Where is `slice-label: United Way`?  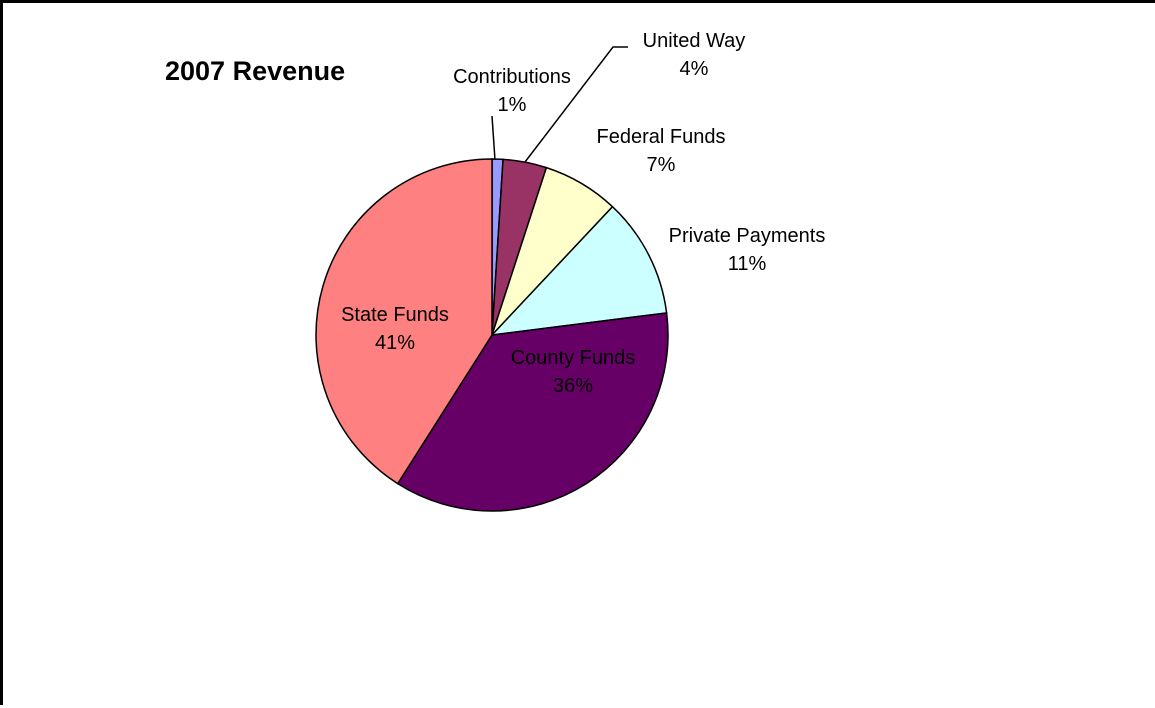 slice-label: United Way is located at coordinates (694, 41).